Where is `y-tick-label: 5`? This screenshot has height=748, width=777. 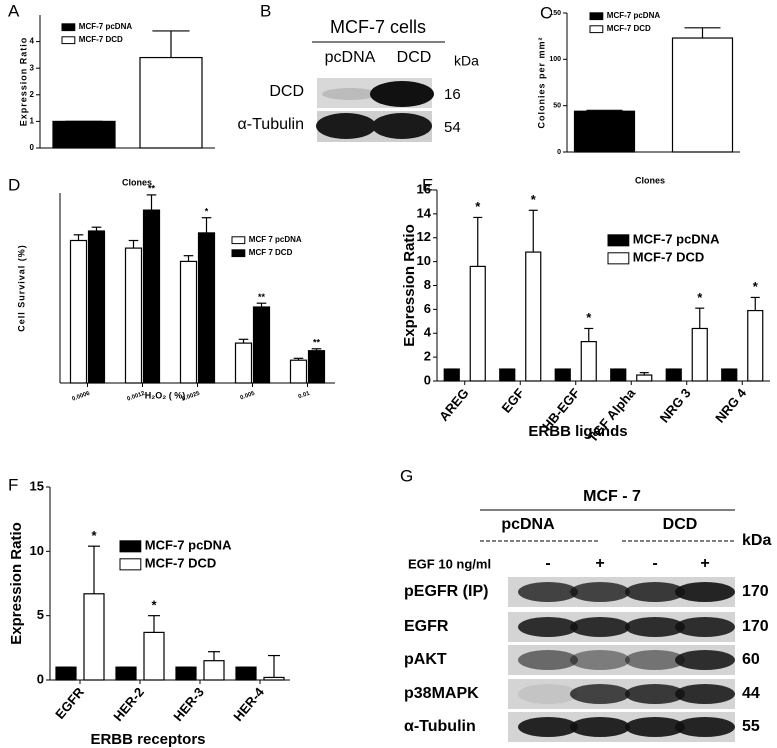
y-tick-label: 5 is located at coordinates (40, 614).